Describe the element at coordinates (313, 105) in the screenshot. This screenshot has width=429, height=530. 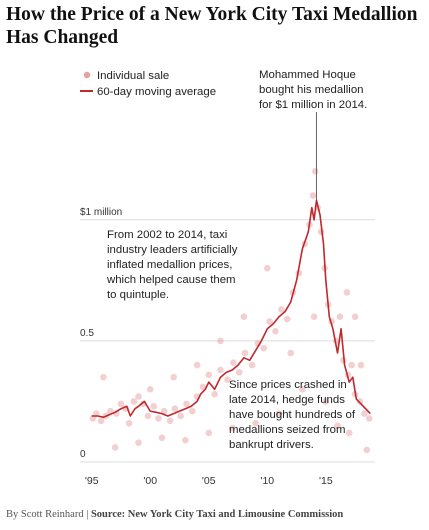
I see `annotation-hoque-line-3: for $1 million in 2014.` at that location.